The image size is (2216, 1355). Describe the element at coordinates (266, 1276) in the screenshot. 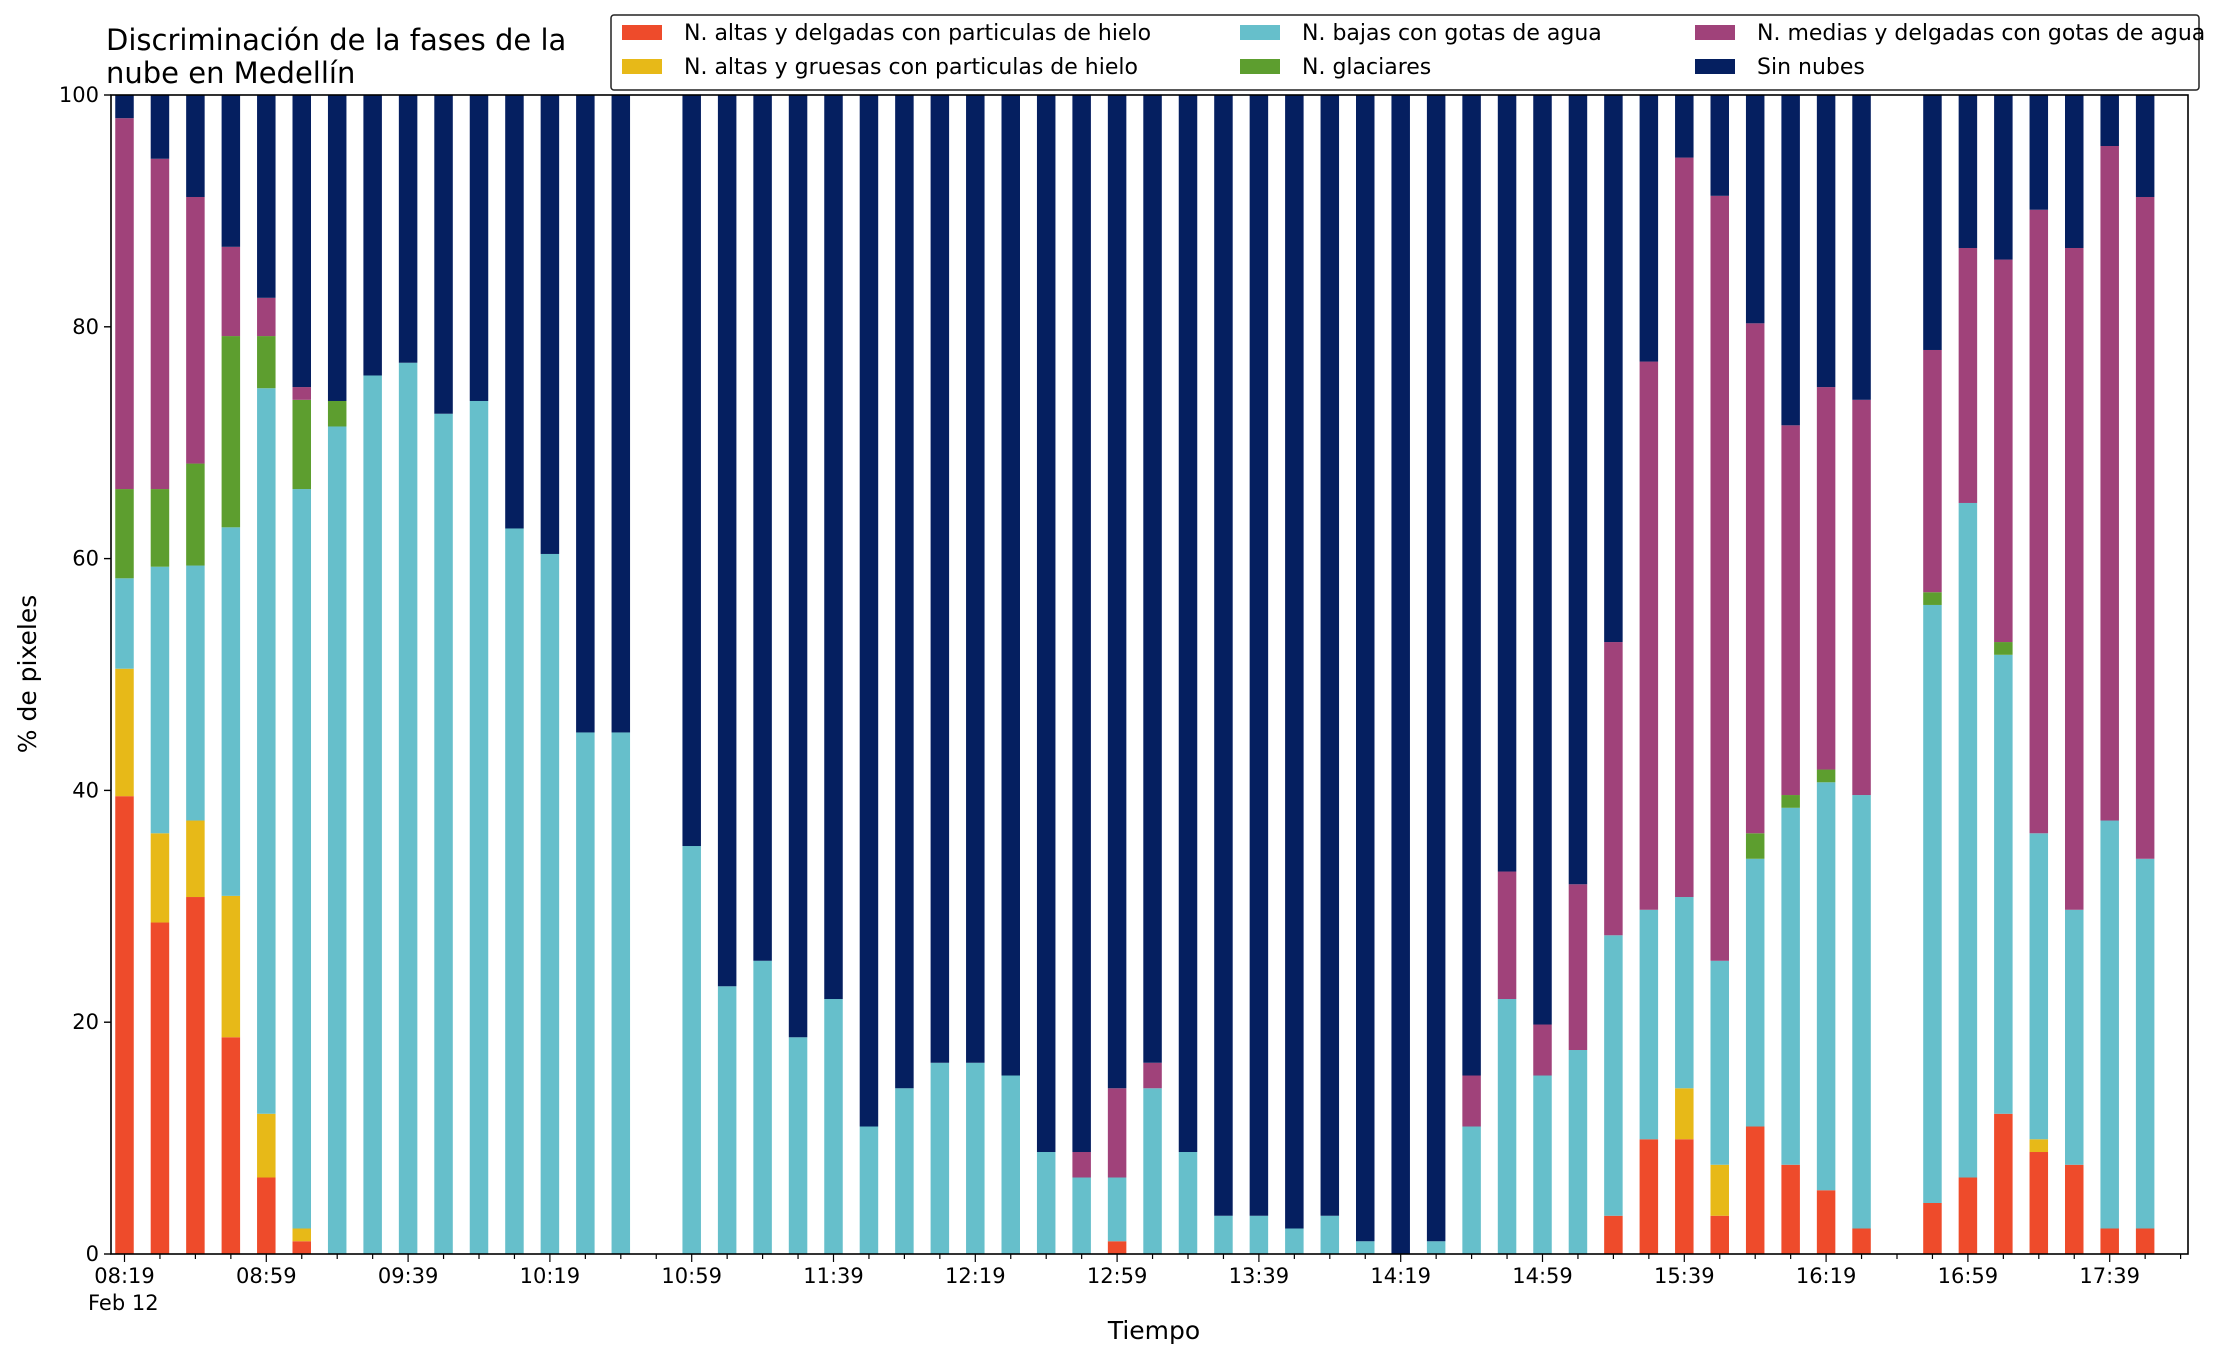

I see `x-tick-label: 08:59` at that location.